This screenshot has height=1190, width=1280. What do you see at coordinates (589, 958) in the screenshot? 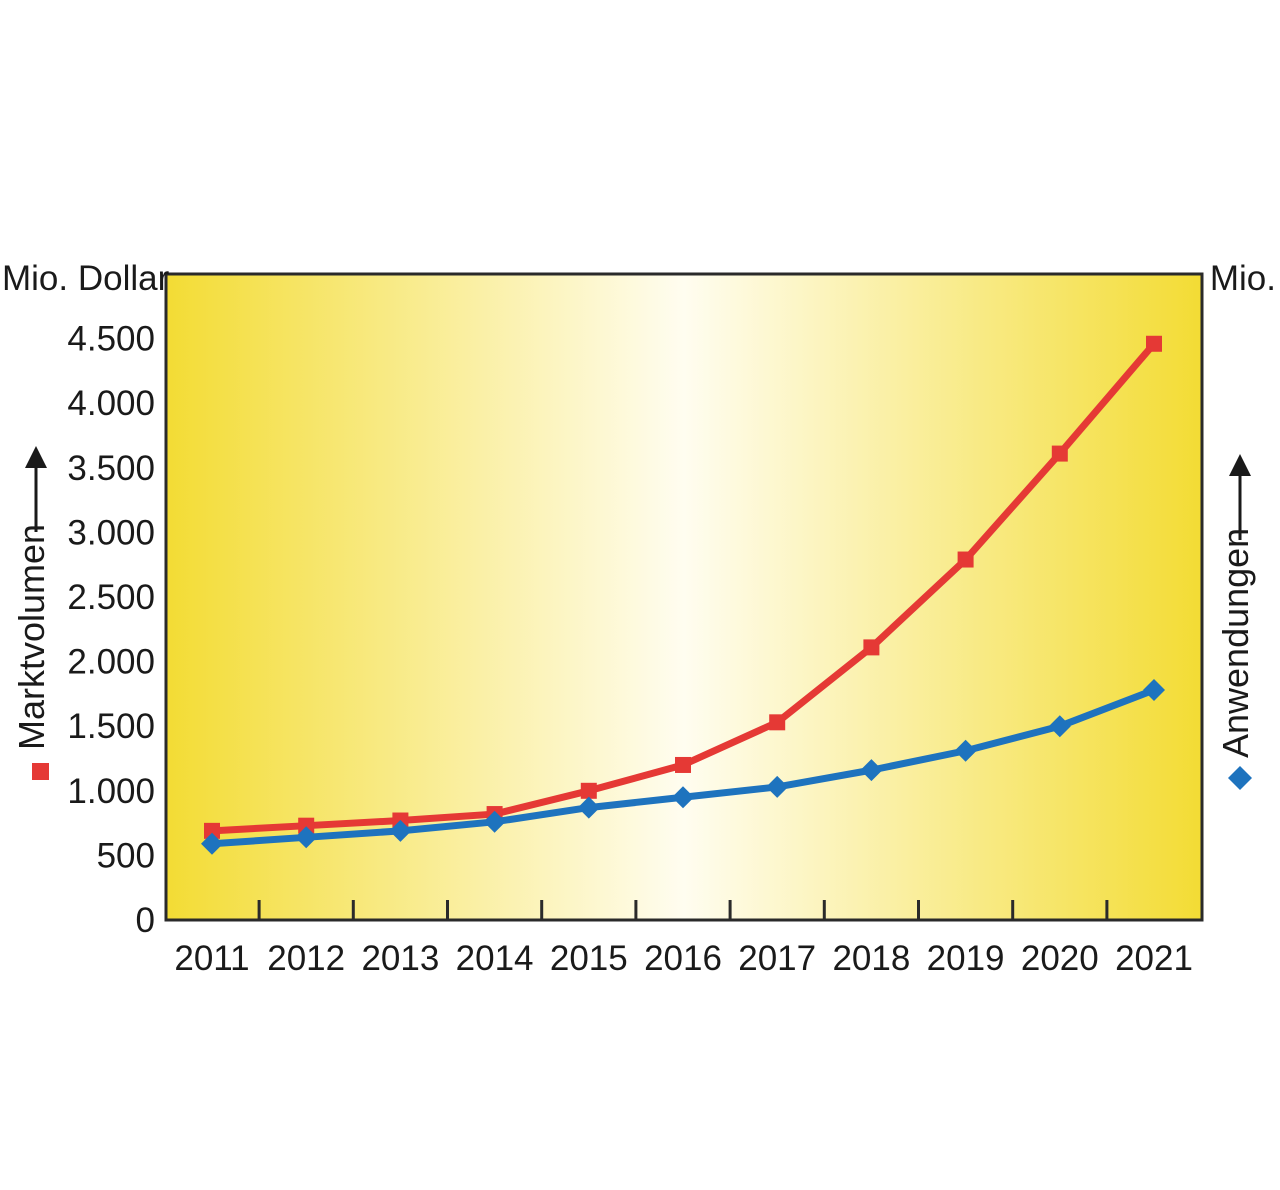
I see `x-tick-label: 2015` at bounding box center [589, 958].